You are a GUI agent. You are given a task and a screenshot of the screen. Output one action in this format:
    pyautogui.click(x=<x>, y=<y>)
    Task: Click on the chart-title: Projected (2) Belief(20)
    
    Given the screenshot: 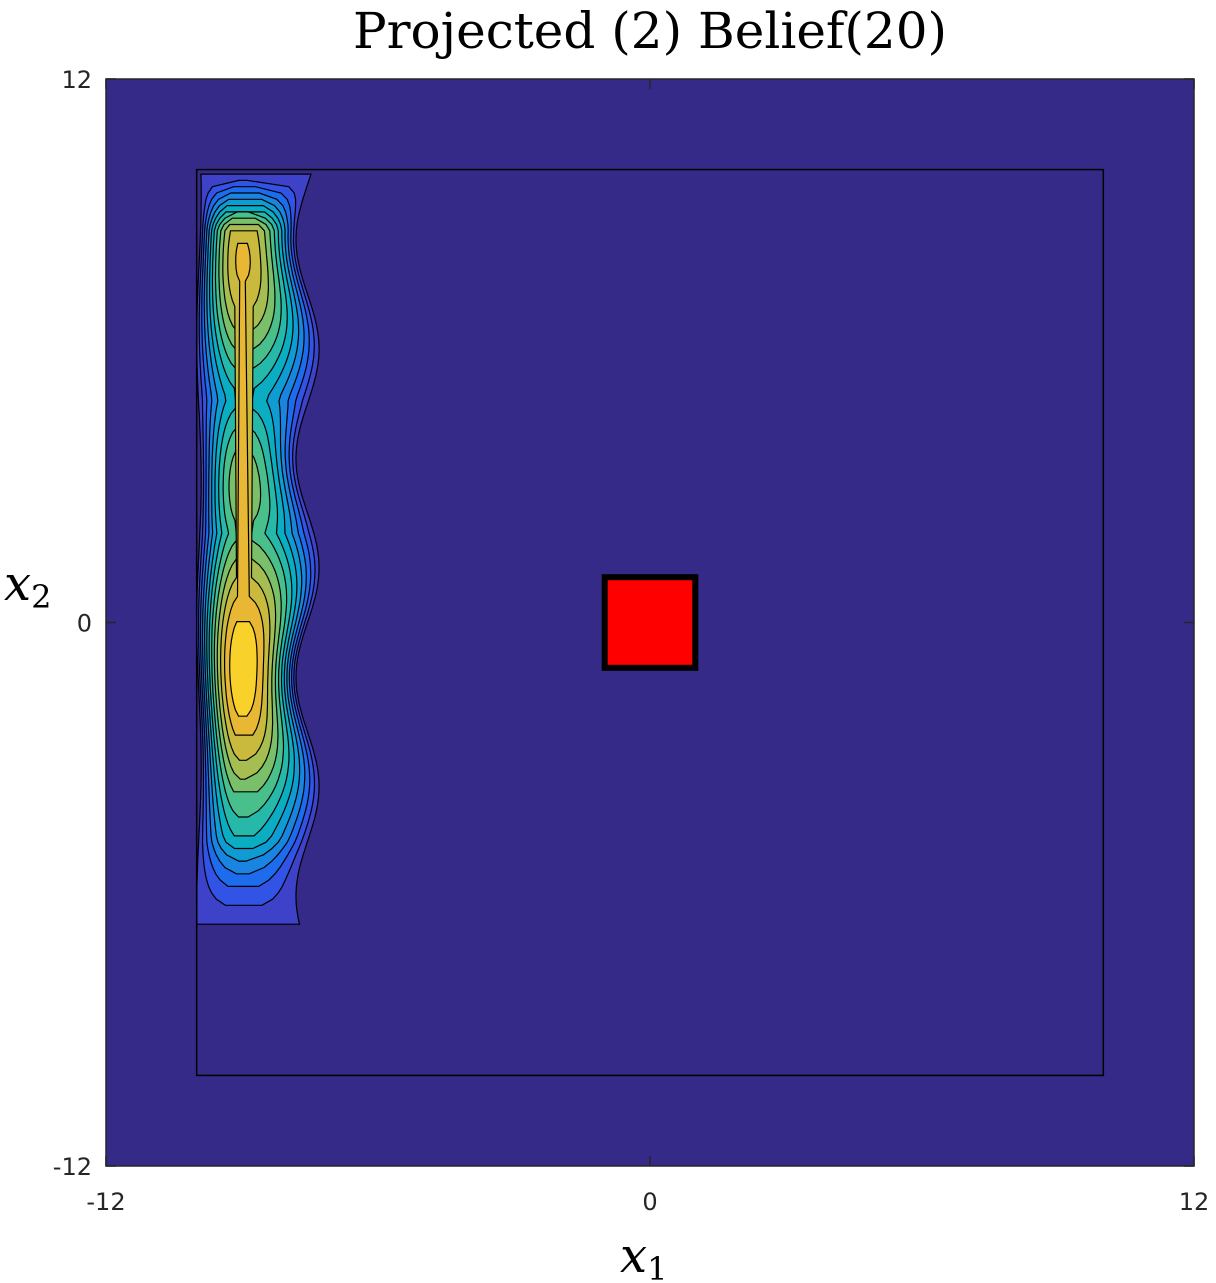 What is the action you would take?
    pyautogui.click(x=650, y=31)
    